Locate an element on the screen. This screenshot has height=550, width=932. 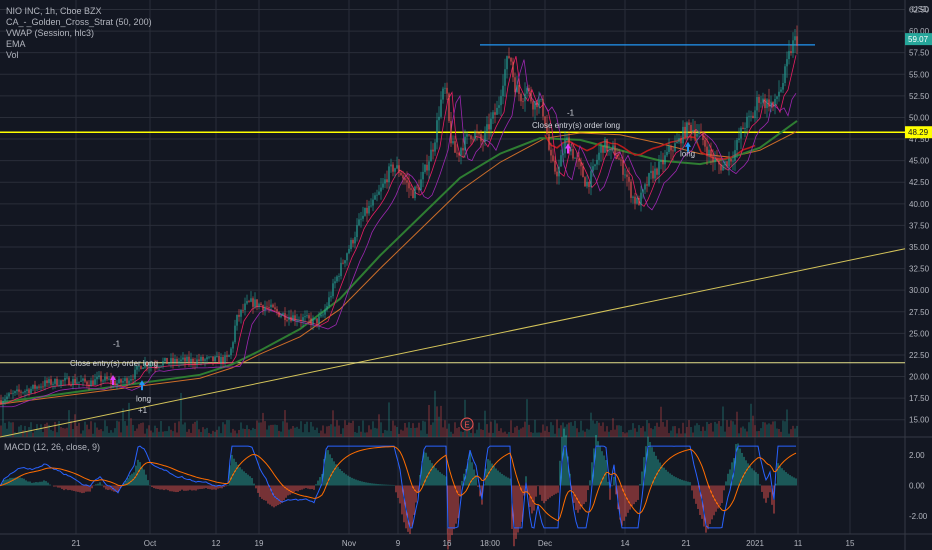
x-tick-label: 19 is located at coordinates (259, 543).